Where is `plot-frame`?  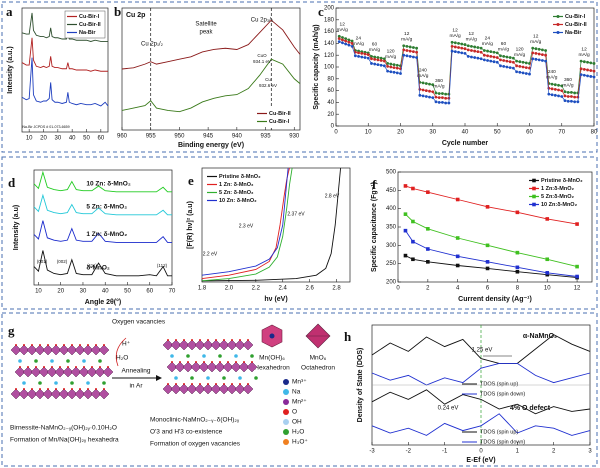 plot-frame is located at coordinates (276, 225).